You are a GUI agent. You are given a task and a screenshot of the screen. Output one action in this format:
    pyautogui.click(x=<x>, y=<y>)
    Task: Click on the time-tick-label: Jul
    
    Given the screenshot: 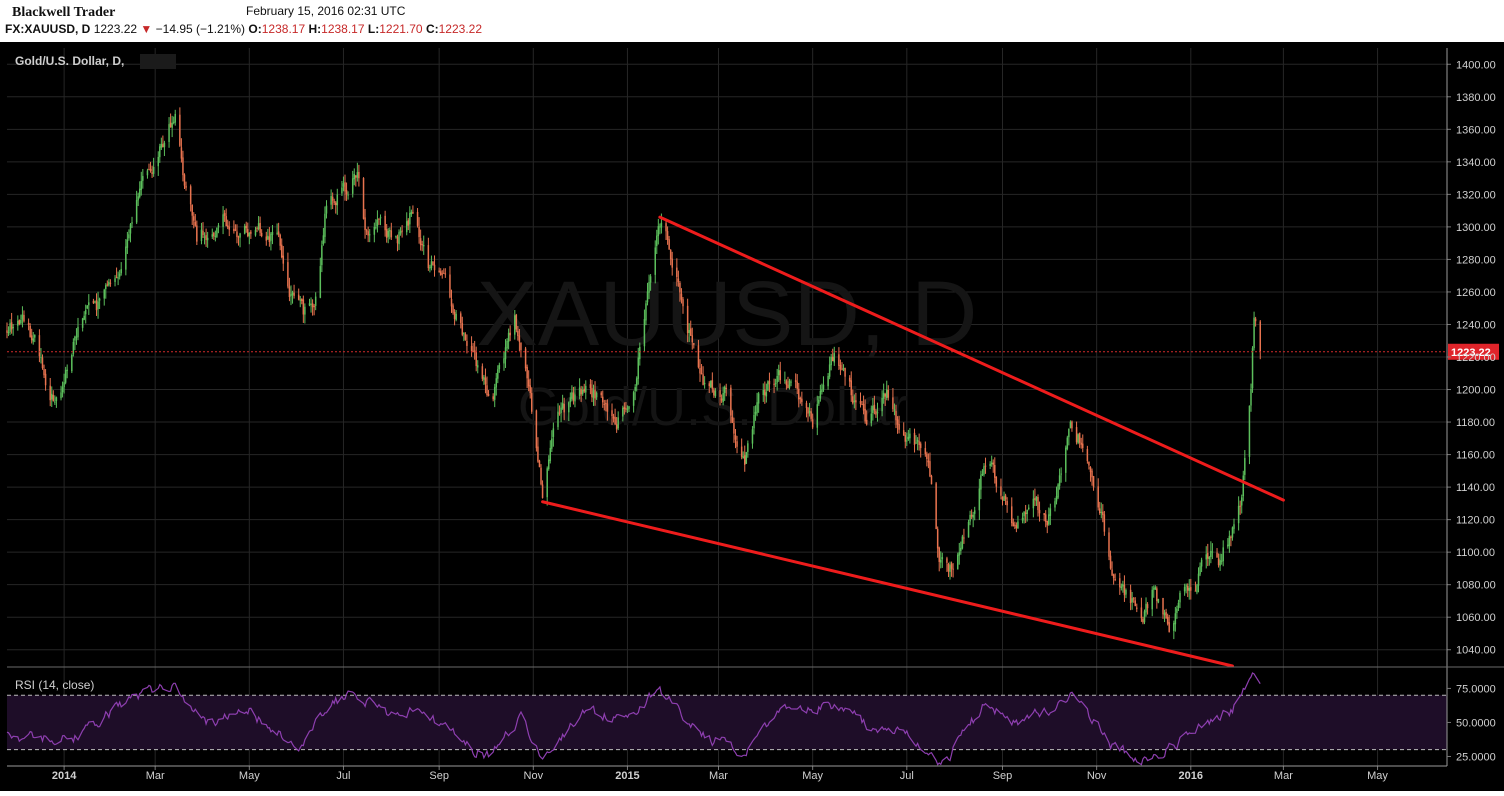 What is the action you would take?
    pyautogui.click(x=343, y=776)
    